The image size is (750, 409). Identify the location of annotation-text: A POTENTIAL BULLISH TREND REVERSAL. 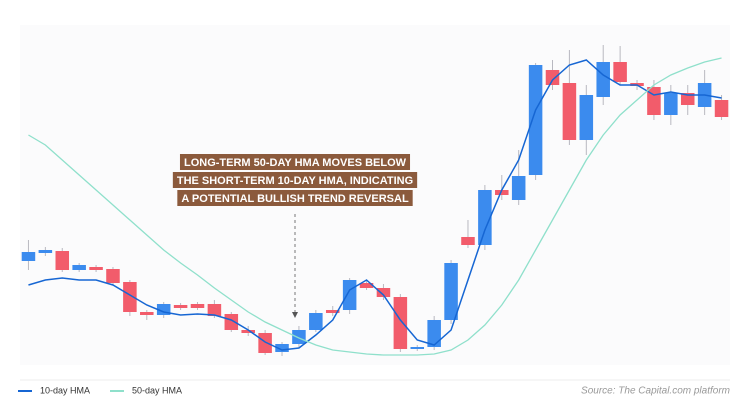
(295, 199).